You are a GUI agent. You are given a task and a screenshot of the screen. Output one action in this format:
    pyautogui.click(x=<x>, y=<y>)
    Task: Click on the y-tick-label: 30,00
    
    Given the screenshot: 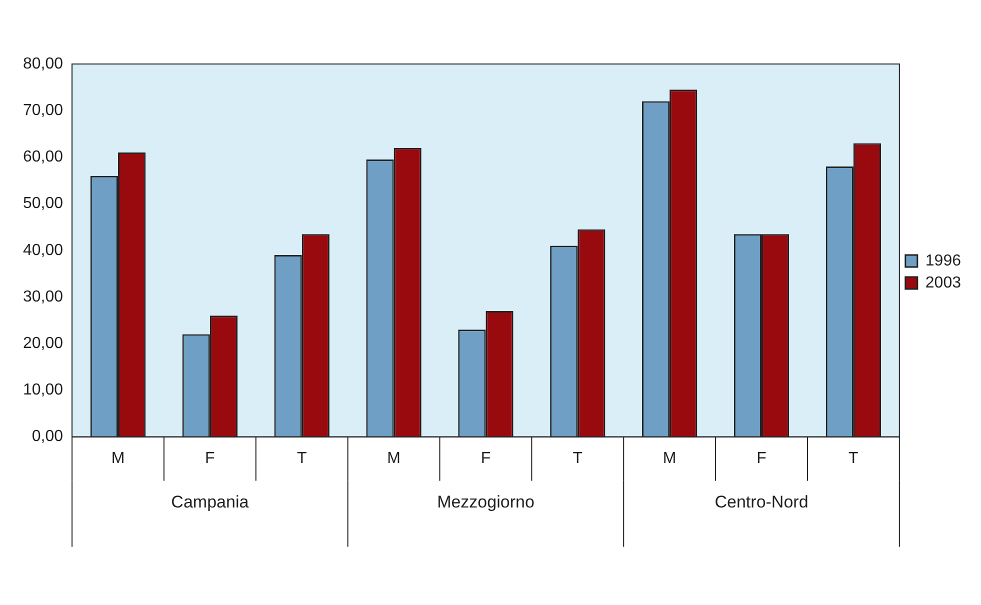 What is the action you would take?
    pyautogui.click(x=43, y=297)
    